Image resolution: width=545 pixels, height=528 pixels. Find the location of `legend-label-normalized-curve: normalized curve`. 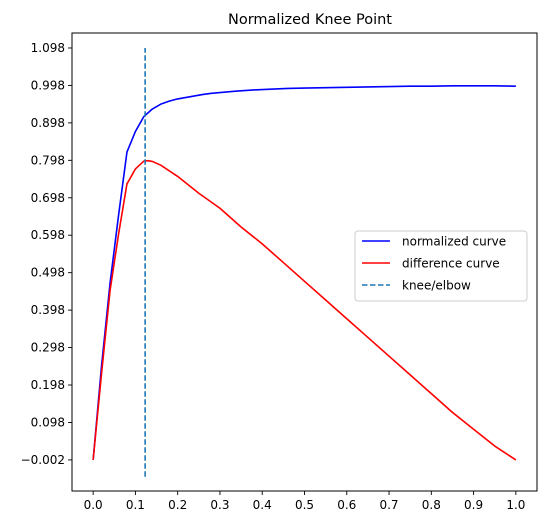

legend-label-normalized-curve: normalized curve is located at coordinates (454, 242).